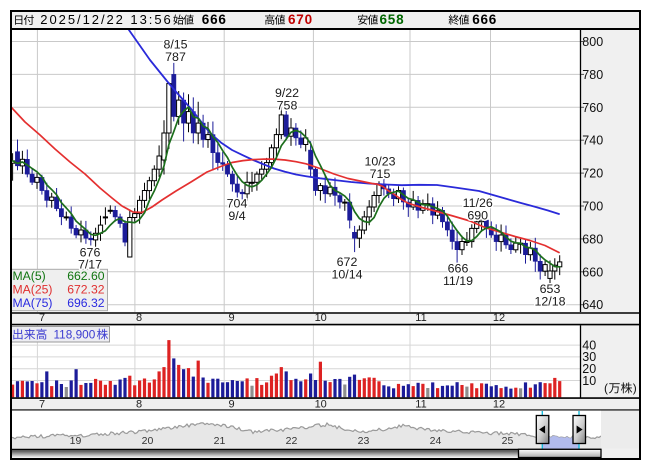 The width and height of the screenshot is (653, 475). What do you see at coordinates (380, 174) in the screenshot?
I see `svg-text: 715` at bounding box center [380, 174].